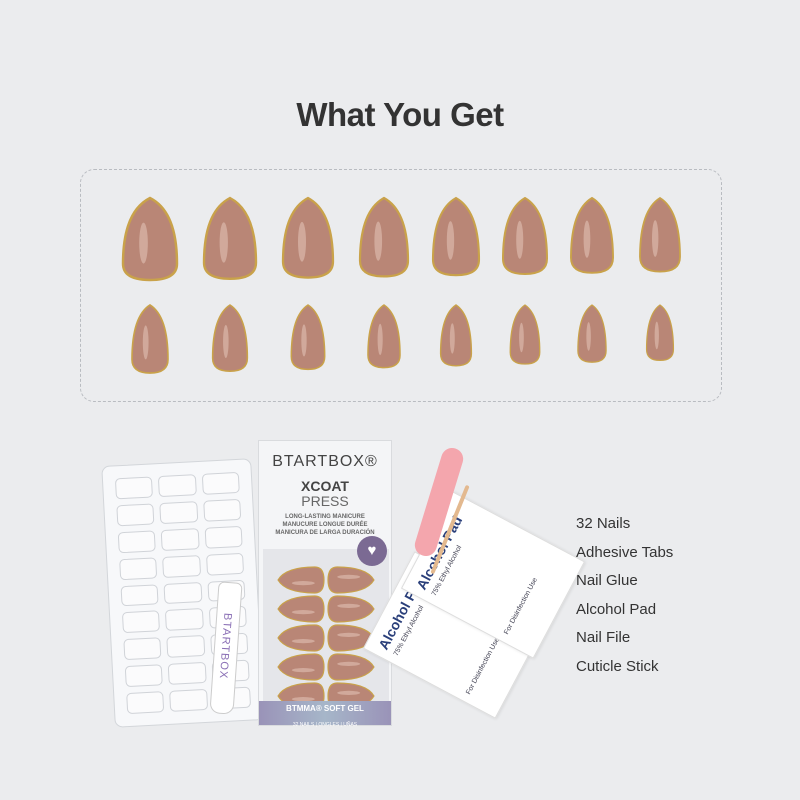 The image size is (800, 800). What do you see at coordinates (325, 708) in the screenshot?
I see `band-title: BTMMA® SOFT GEL` at bounding box center [325, 708].